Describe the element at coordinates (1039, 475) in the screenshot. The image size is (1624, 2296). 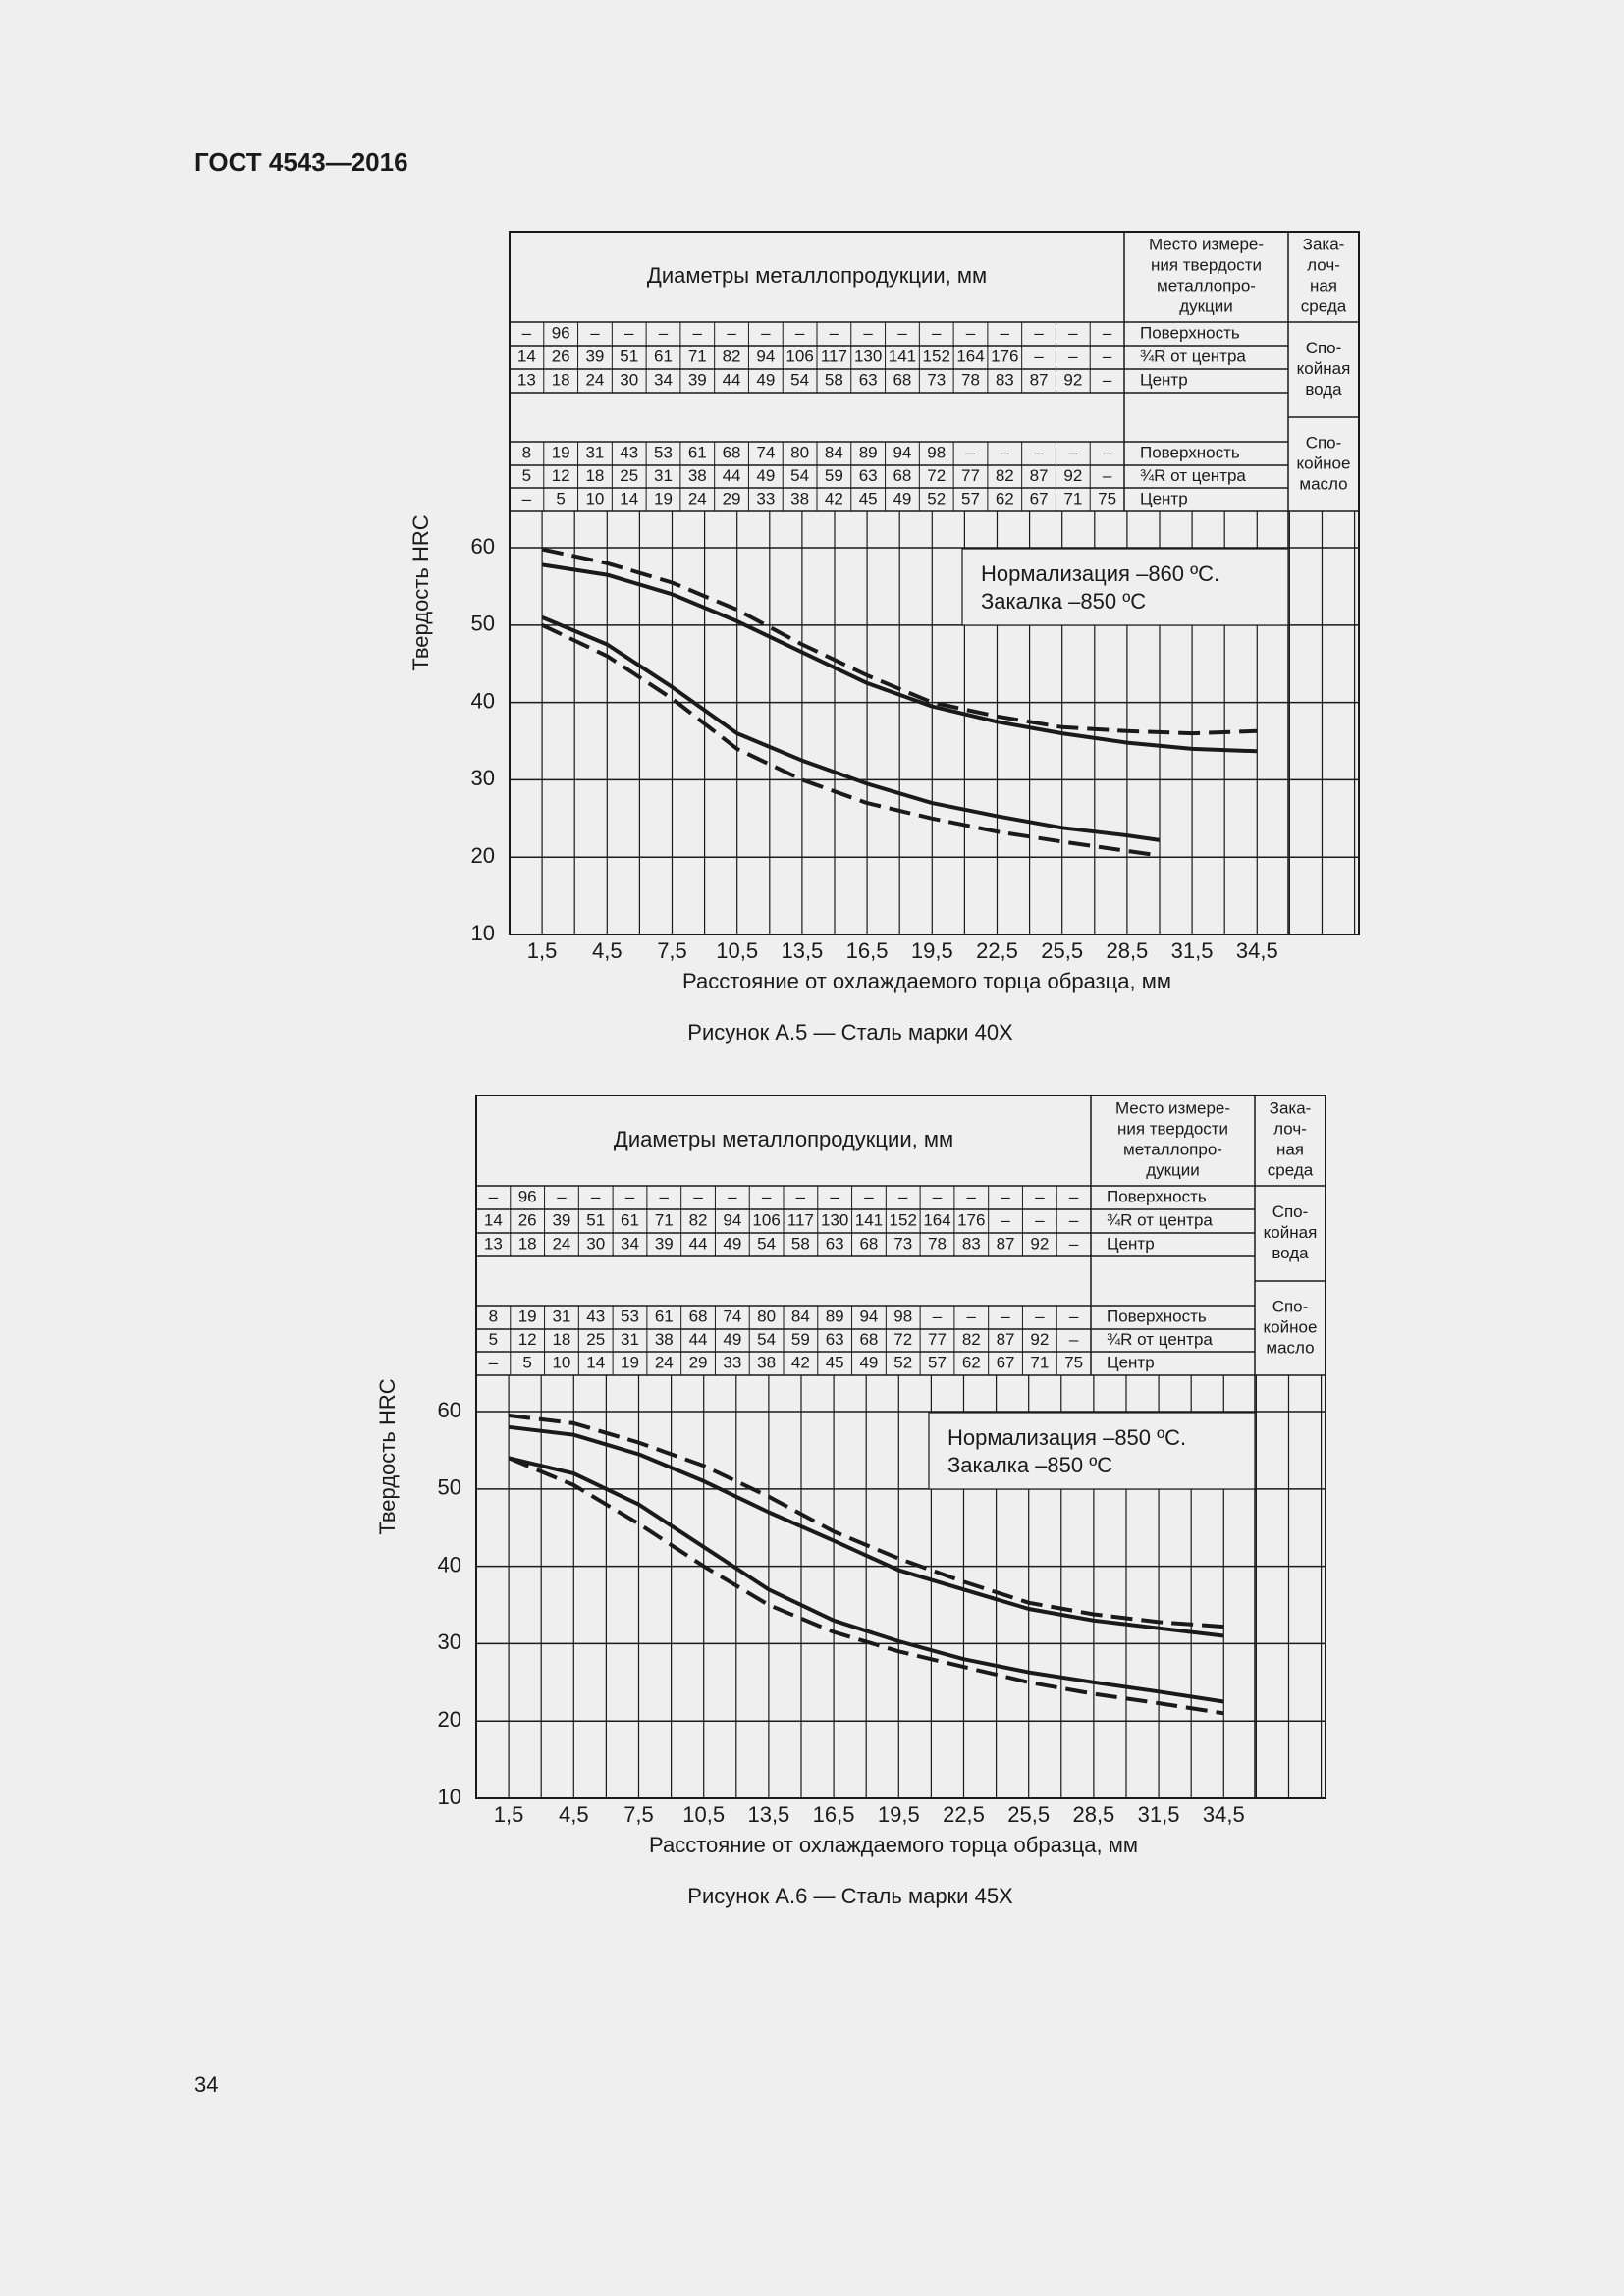
I see `table-cell: 87` at that location.